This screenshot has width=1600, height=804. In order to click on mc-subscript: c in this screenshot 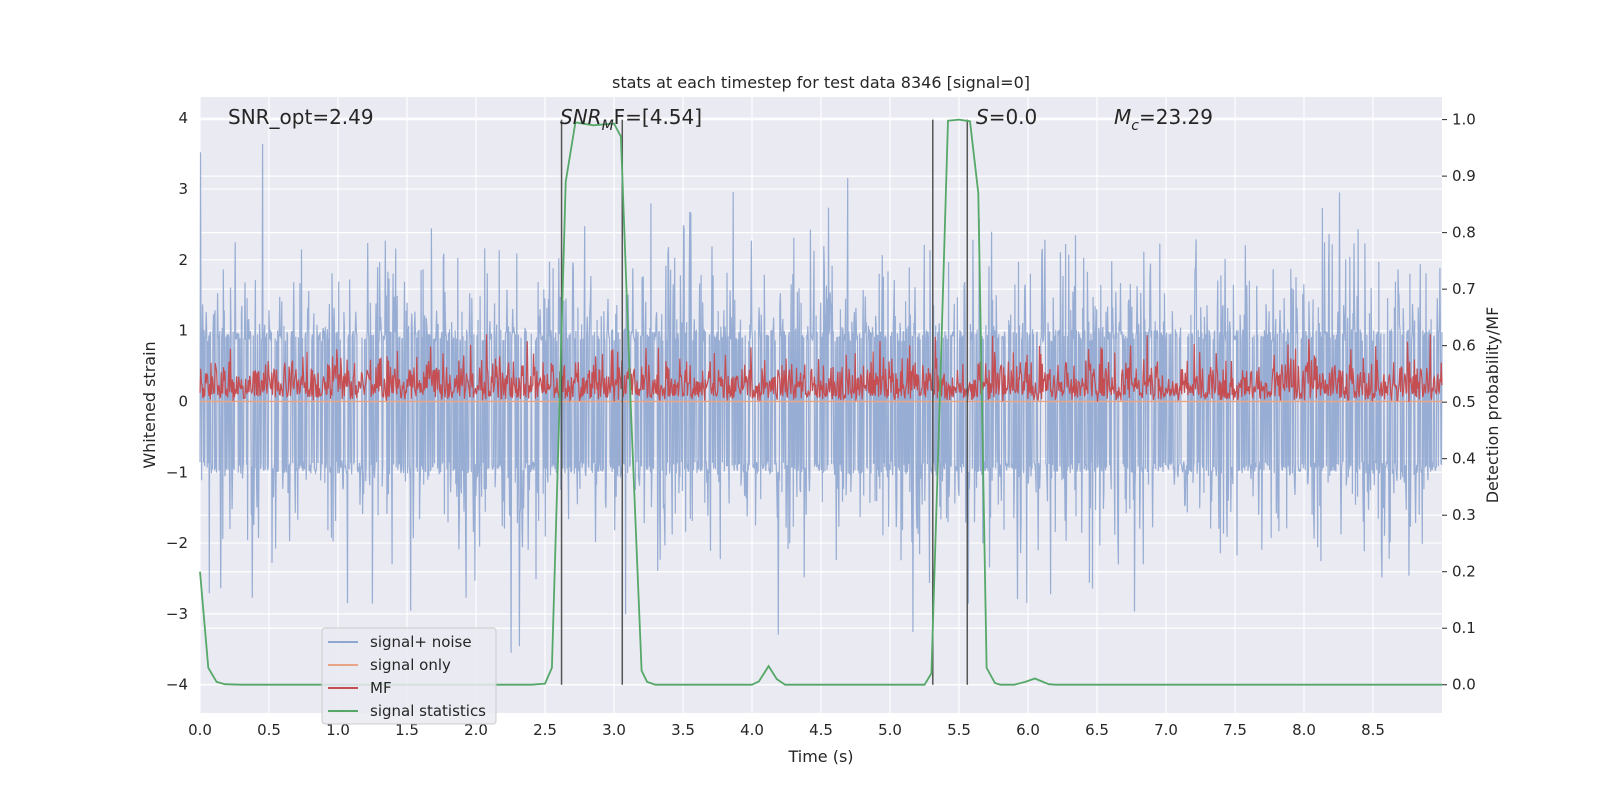, I will do `click(1135, 126)`.